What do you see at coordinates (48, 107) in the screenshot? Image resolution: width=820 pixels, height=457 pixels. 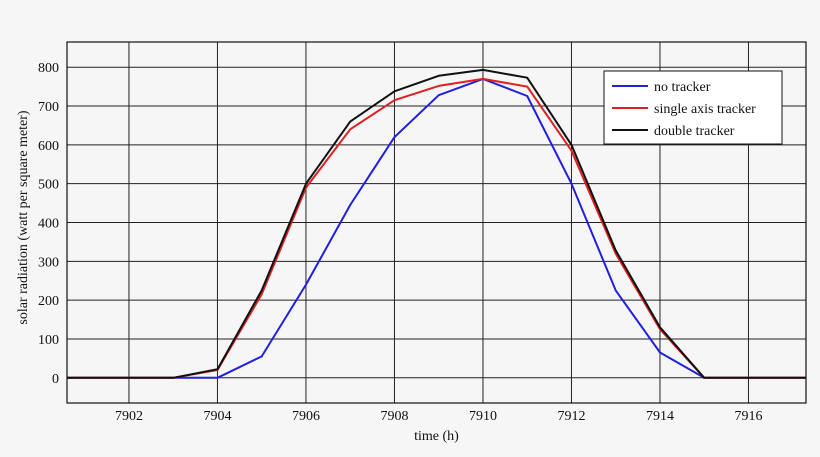 I see `y-tick-label: 700` at bounding box center [48, 107].